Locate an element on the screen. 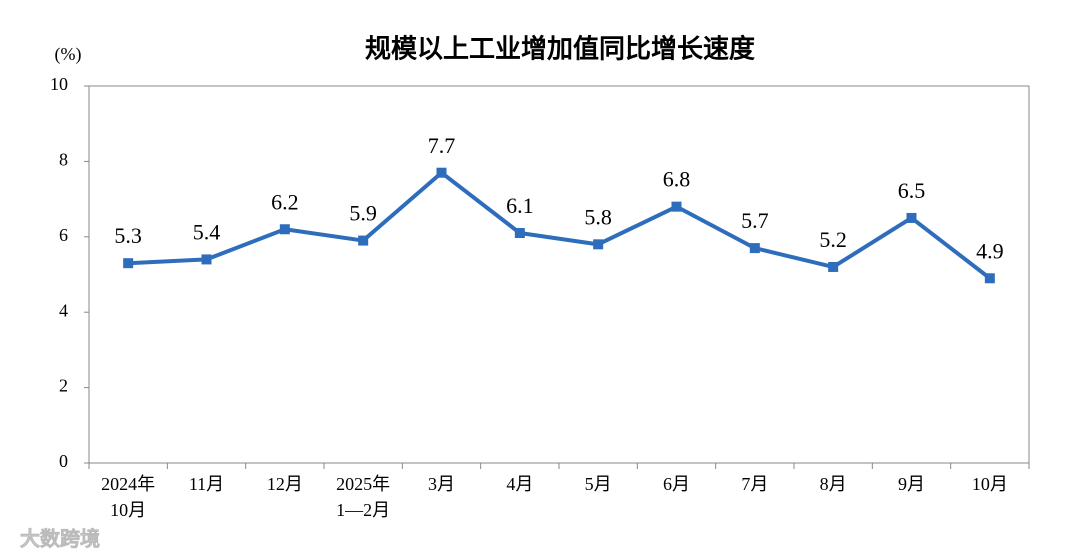  data-label: 4.9 is located at coordinates (990, 250).